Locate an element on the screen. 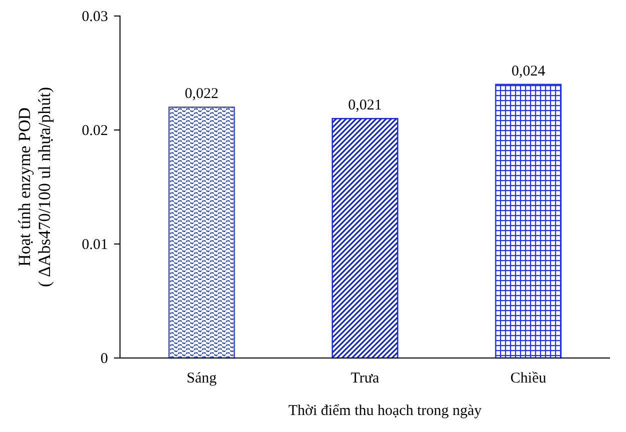 The height and width of the screenshot is (432, 626). y-tick-label: 0.03 is located at coordinates (95, 16).